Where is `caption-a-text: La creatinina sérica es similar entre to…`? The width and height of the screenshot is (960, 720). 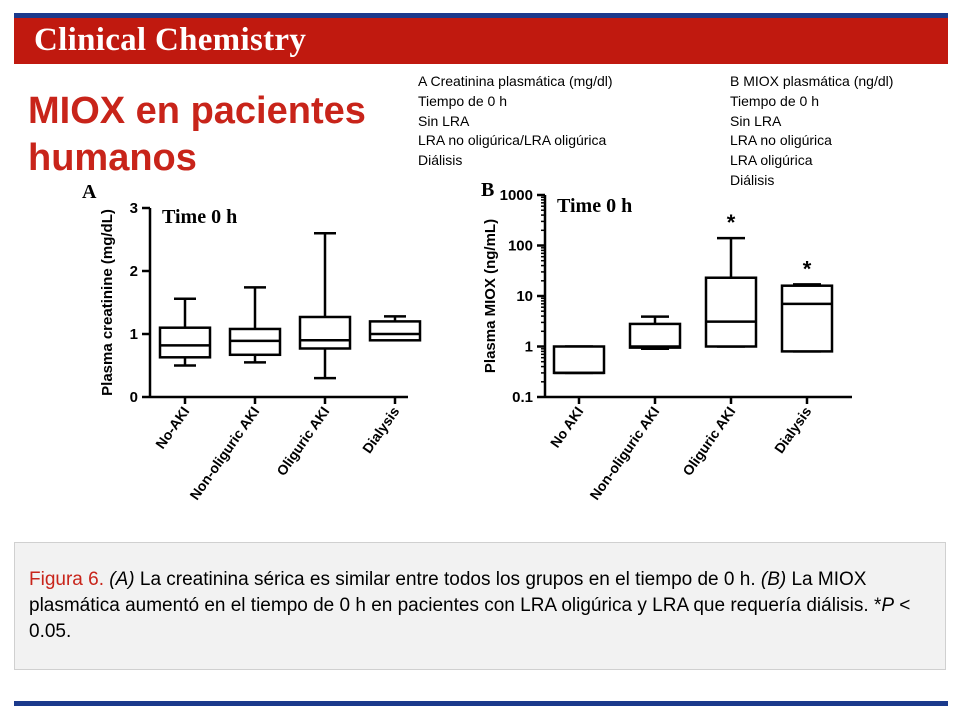
caption-a-text: La creatinina sérica es similar entre to… is located at coordinates (445, 579).